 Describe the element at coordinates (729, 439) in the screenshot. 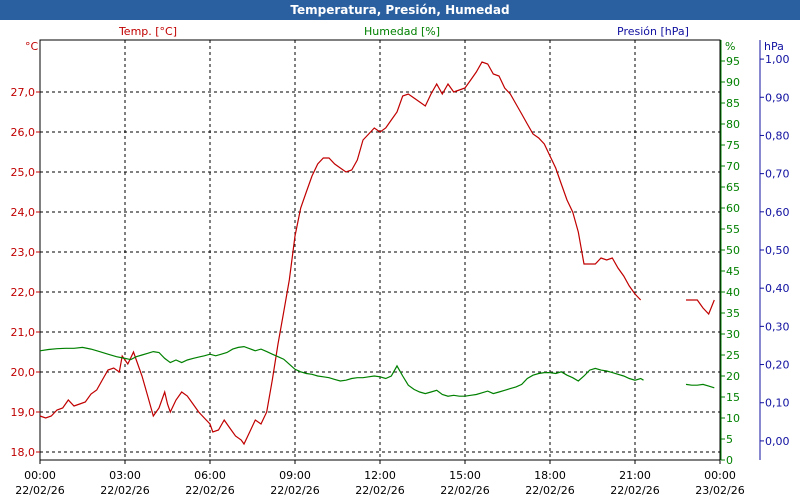

I see `humidity-tick-label: 5` at that location.